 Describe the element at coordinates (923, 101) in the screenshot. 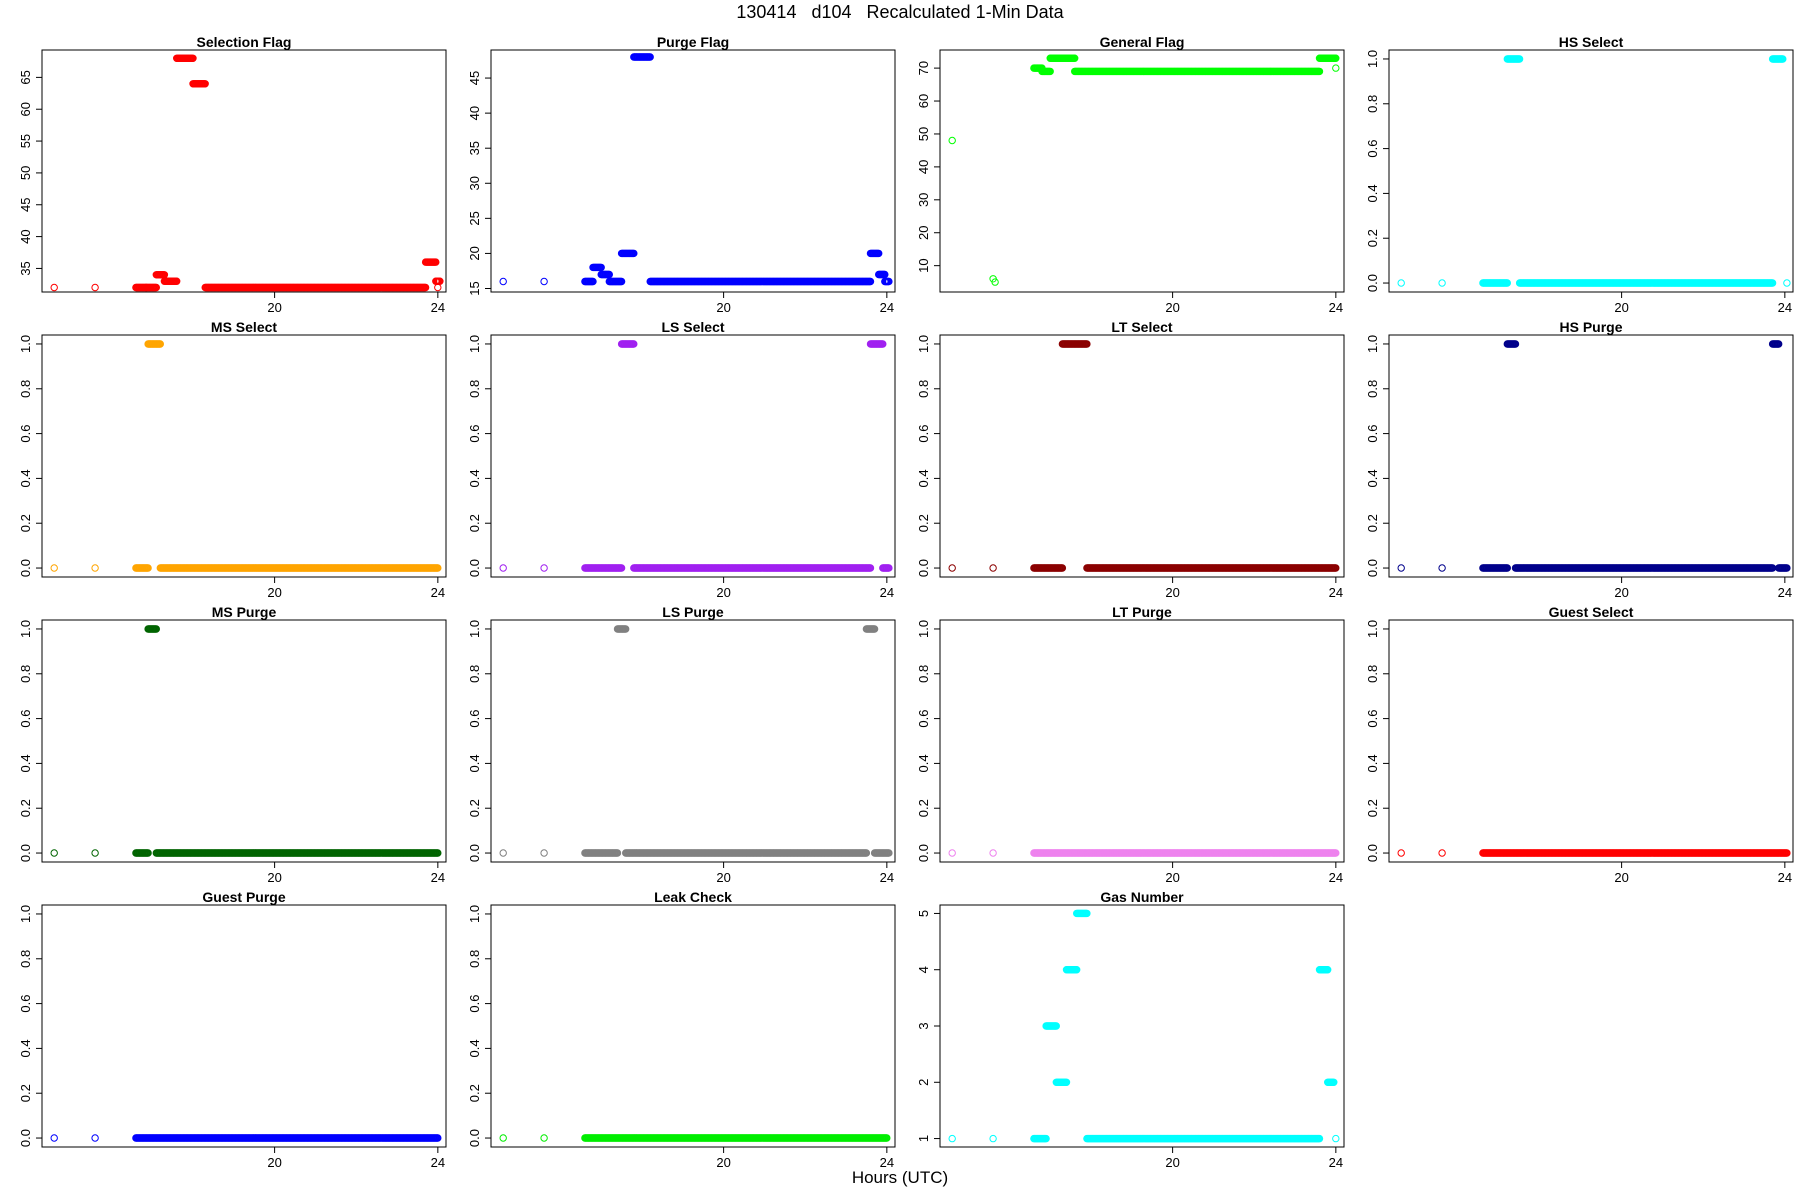

I see `y-tick-label: 60` at that location.